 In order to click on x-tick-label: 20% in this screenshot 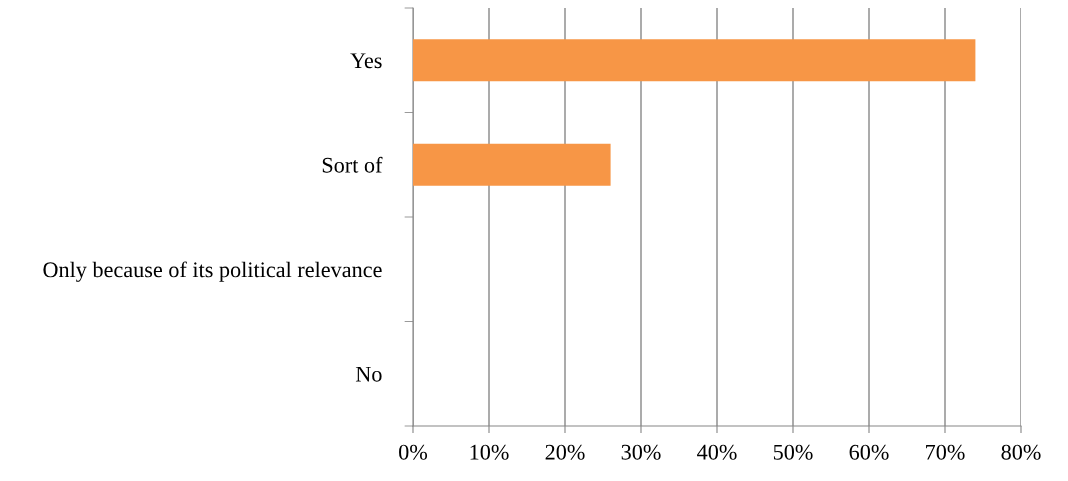, I will do `click(565, 452)`.